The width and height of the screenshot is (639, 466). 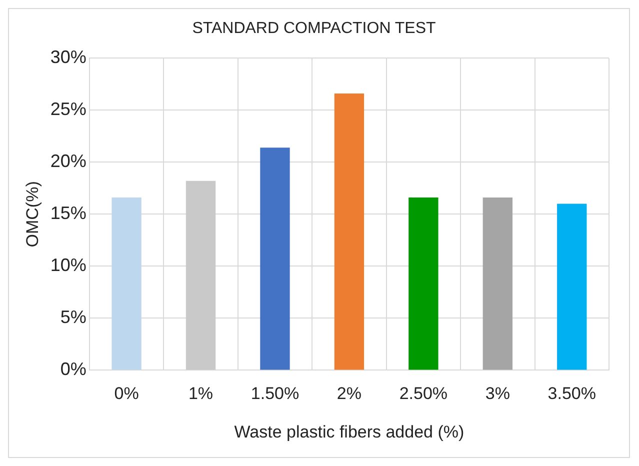 I want to click on x-tick-label: 2%, so click(x=349, y=394).